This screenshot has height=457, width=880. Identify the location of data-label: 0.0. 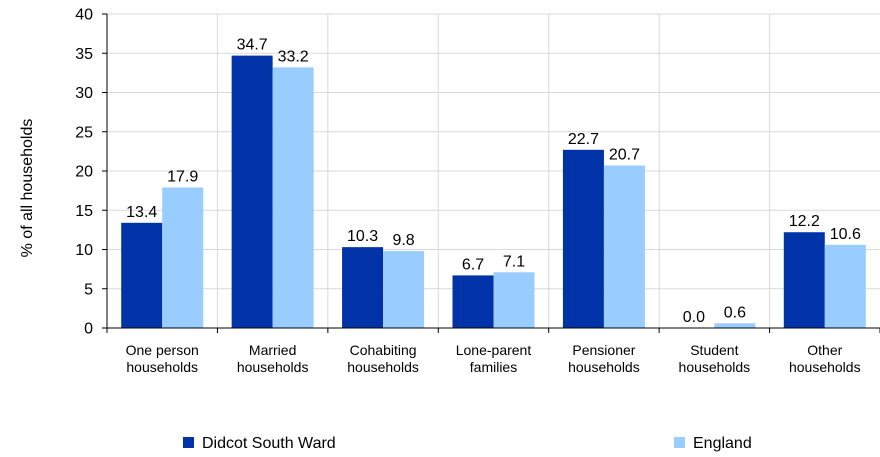
(694, 317).